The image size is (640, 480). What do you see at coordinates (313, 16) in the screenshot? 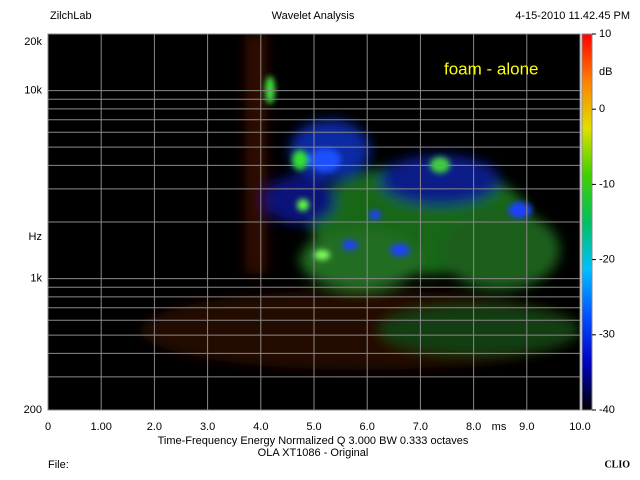
I see `chart-title: Wavelet Analysis` at bounding box center [313, 16].